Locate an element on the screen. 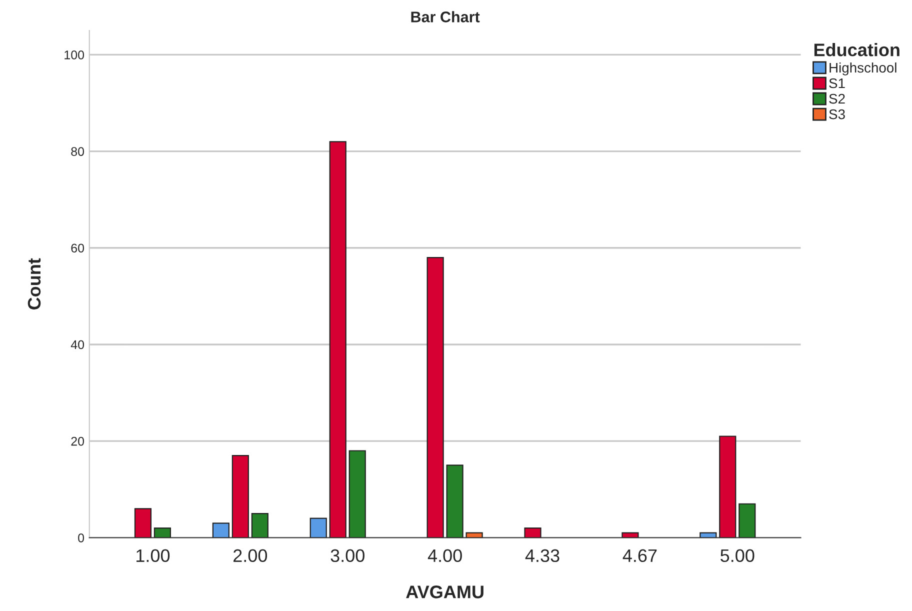 Image resolution: width=912 pixels, height=611 pixels. y-axis-title: Count is located at coordinates (34, 284).